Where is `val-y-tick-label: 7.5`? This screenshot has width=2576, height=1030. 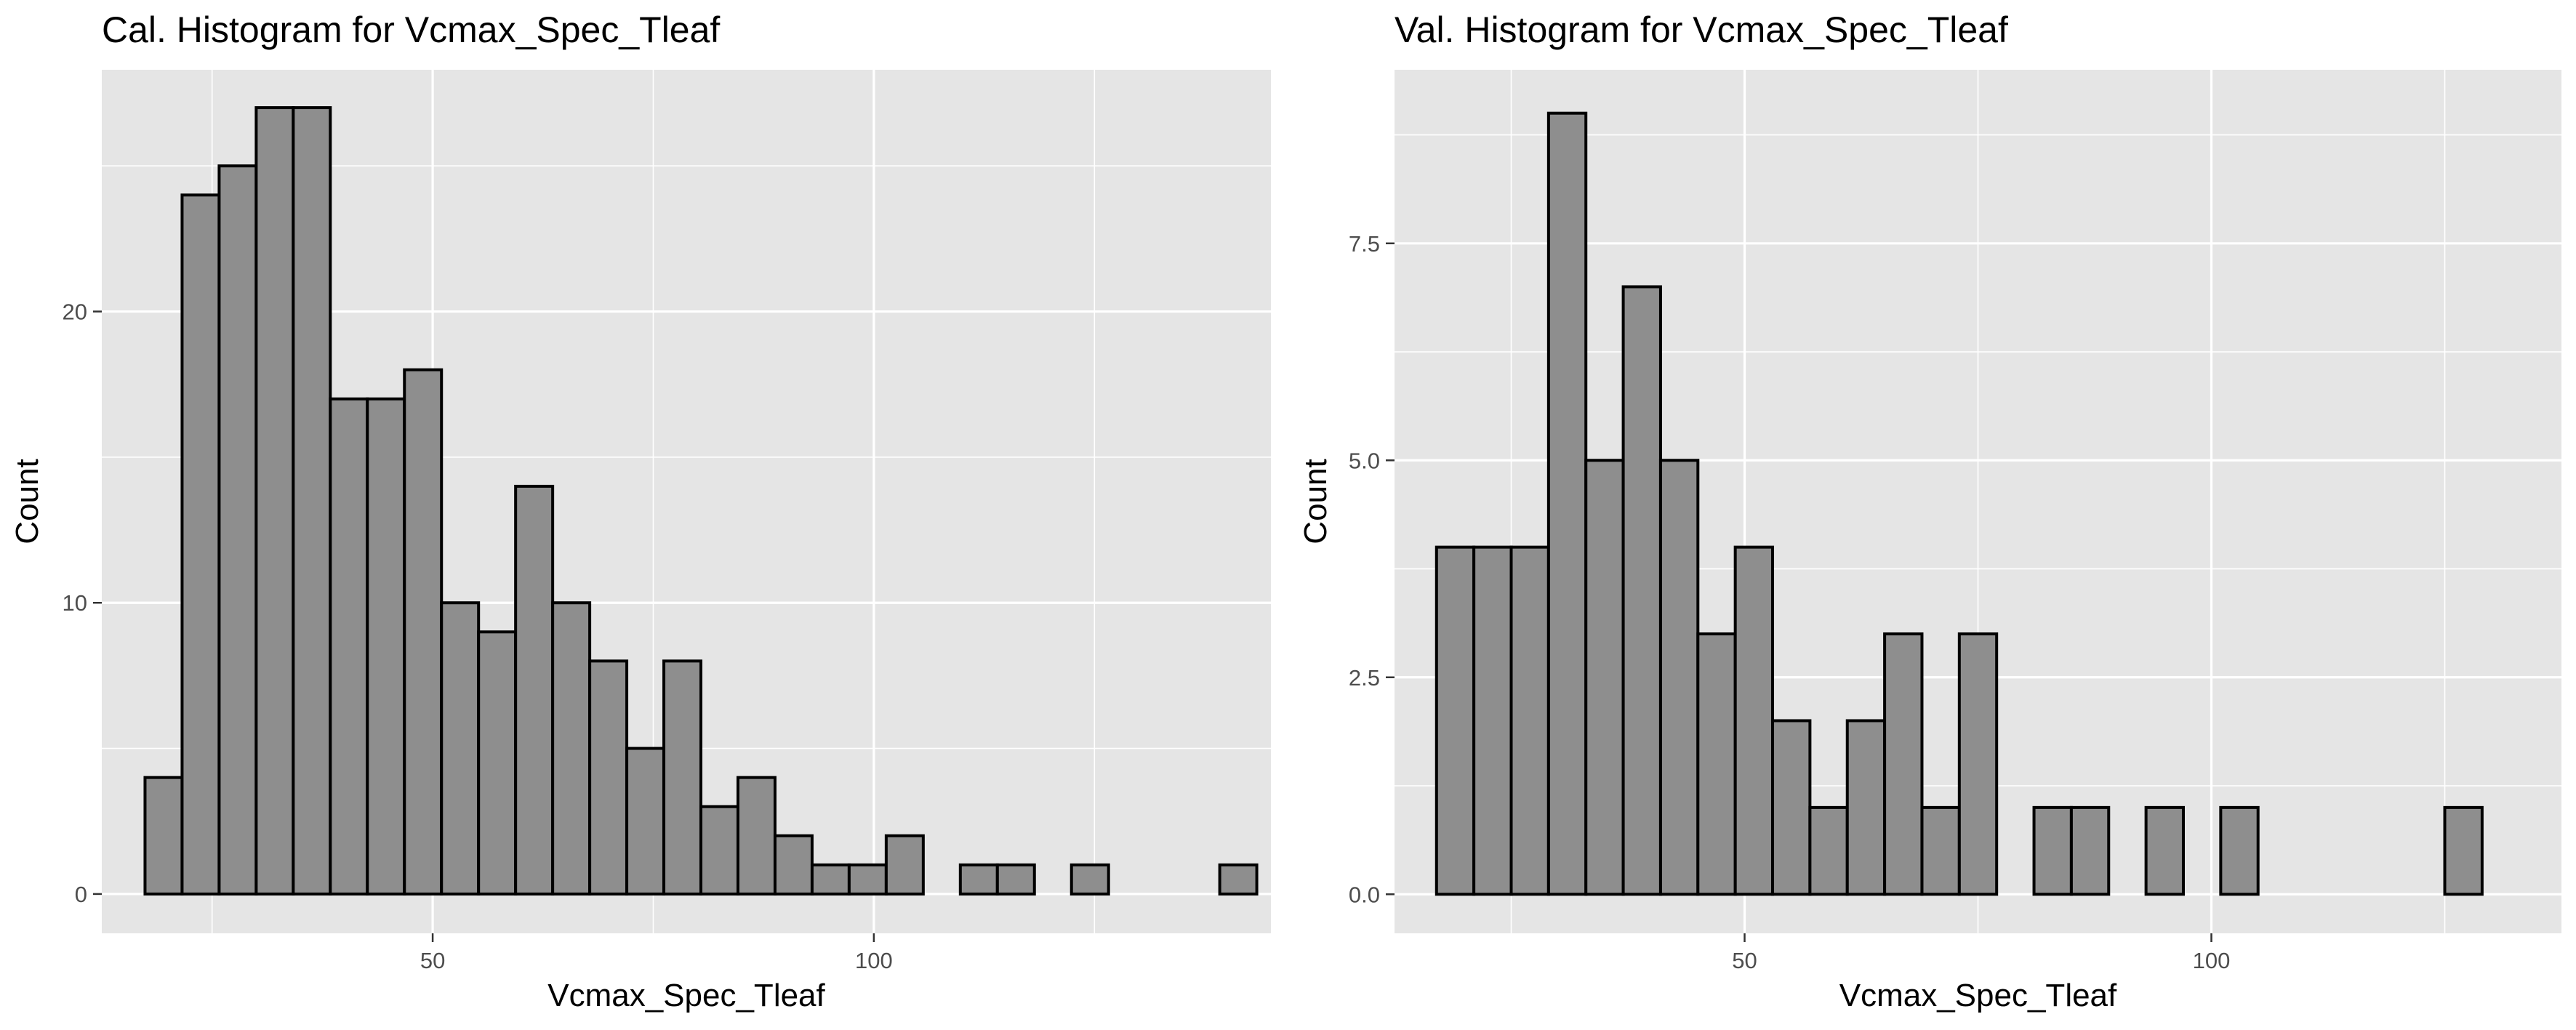 val-y-tick-label: 7.5 is located at coordinates (1364, 244).